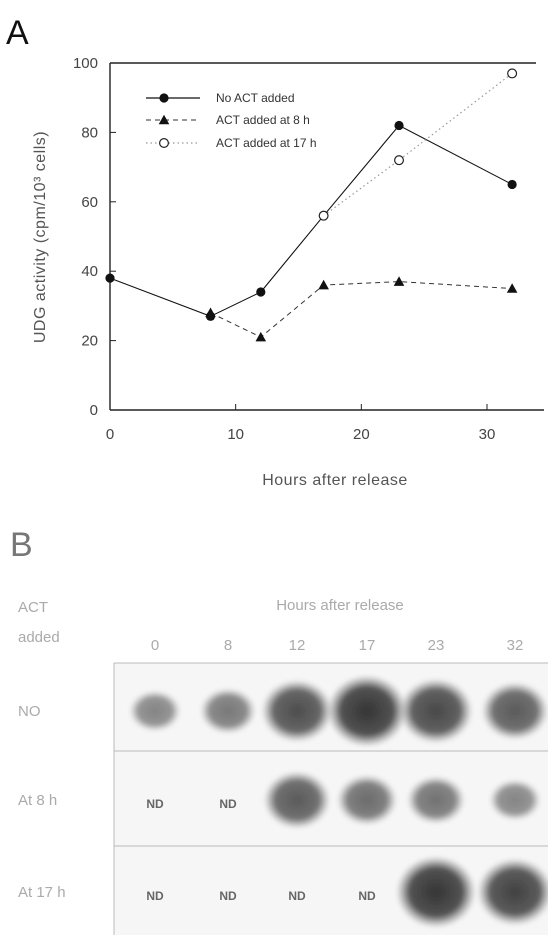 This screenshot has height=935, width=548. What do you see at coordinates (155, 645) in the screenshot?
I see `blot-column-label: 0` at bounding box center [155, 645].